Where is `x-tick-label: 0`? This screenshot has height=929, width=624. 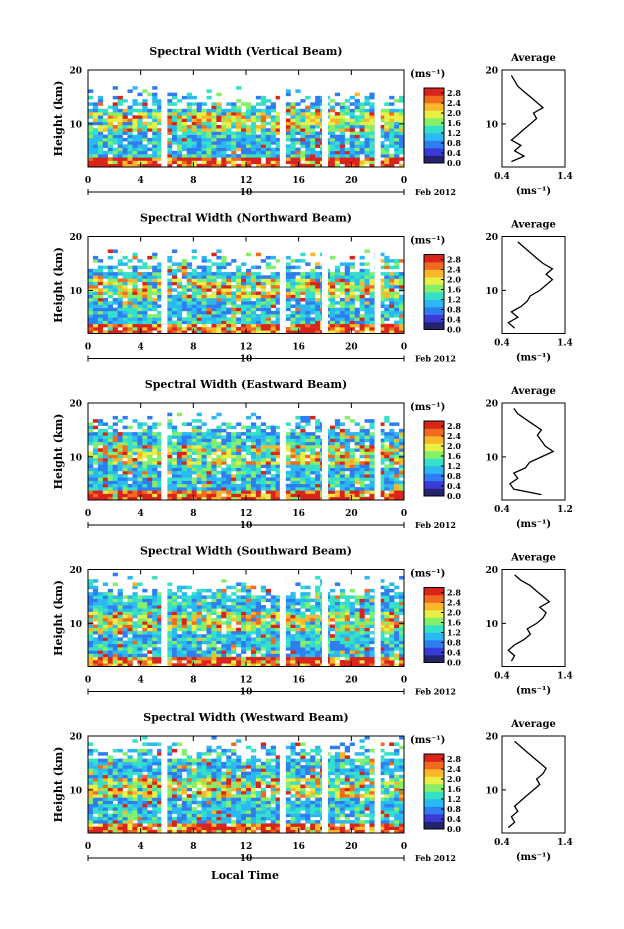 x-tick-label: 0 is located at coordinates (88, 181).